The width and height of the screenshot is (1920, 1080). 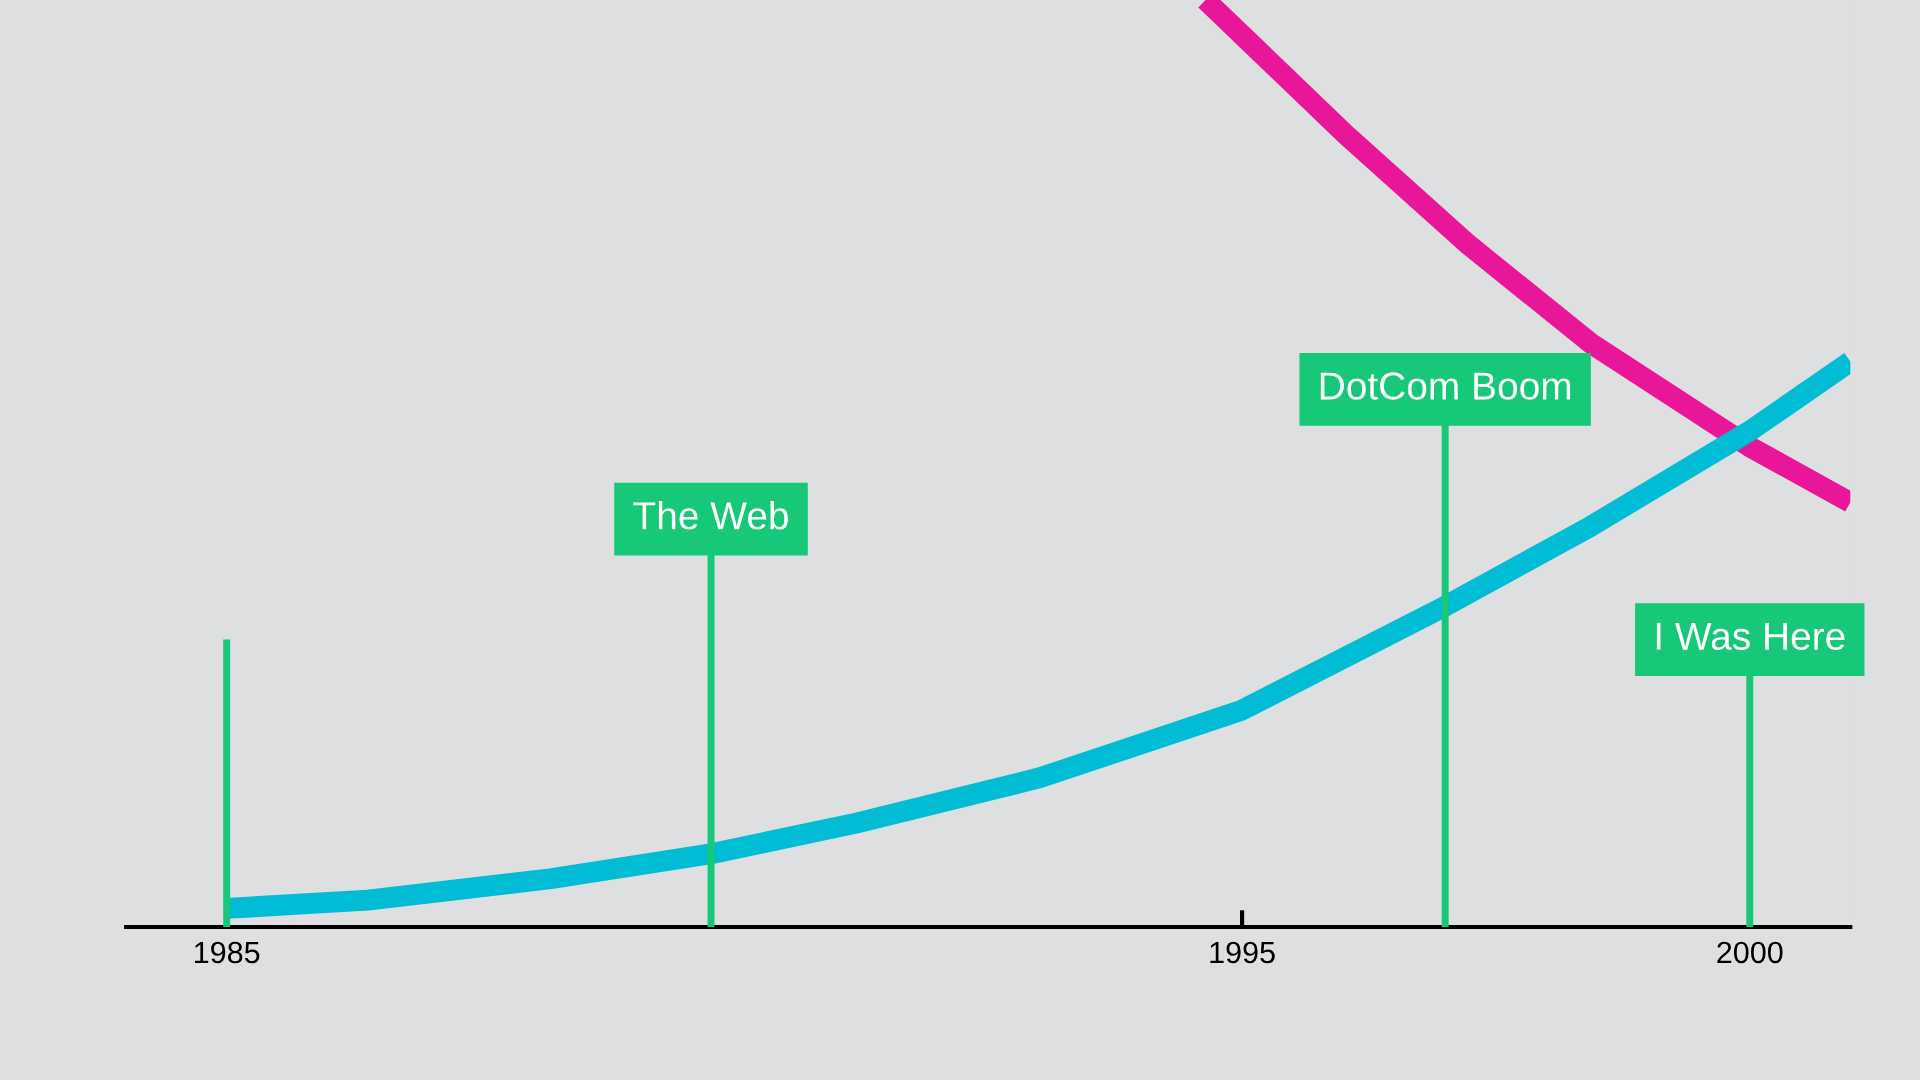 I want to click on ref-line-label: DotCom Boom, so click(x=1445, y=386).